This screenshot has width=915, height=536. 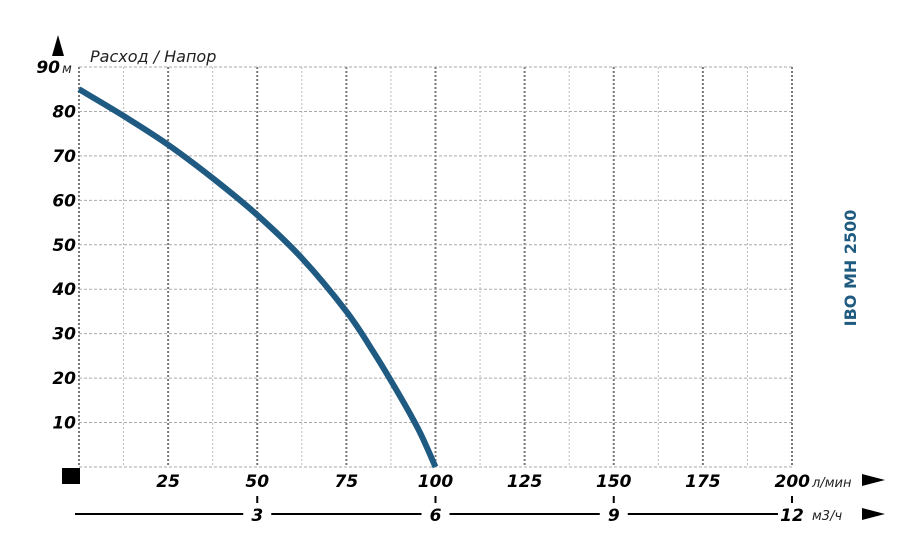 What do you see at coordinates (58, 45) in the screenshot?
I see `y-axis-arrow-icon` at bounding box center [58, 45].